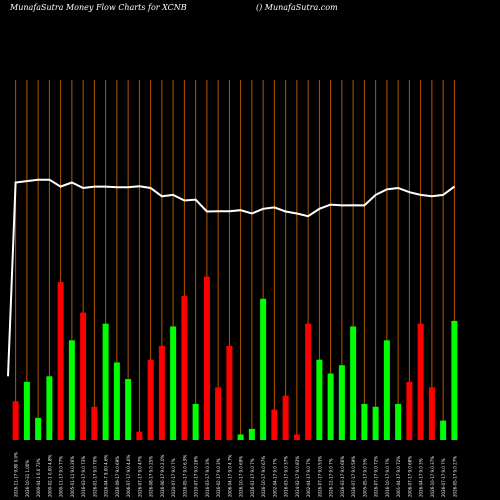 The height and width of the screenshot is (500, 500). What do you see at coordinates (16, 474) in the screenshot?
I see `x-tick-label: 2026-11-17 9.80 0.0%` at bounding box center [16, 474].